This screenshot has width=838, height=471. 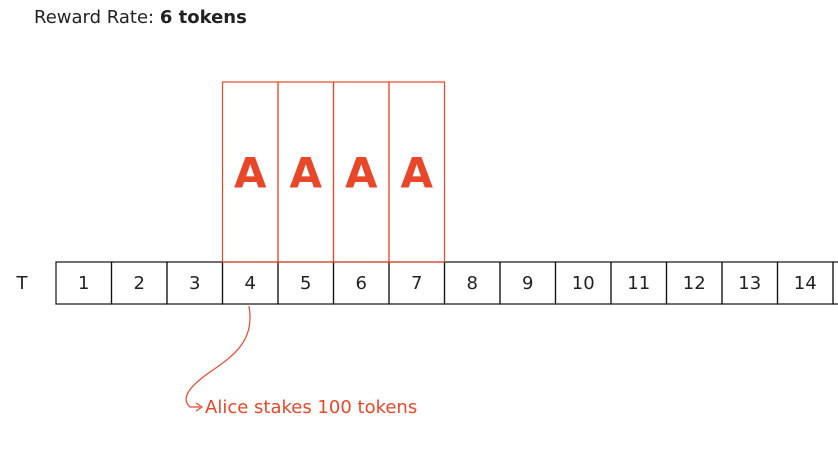 What do you see at coordinates (583, 283) in the screenshot?
I see `time-label: 10` at bounding box center [583, 283].